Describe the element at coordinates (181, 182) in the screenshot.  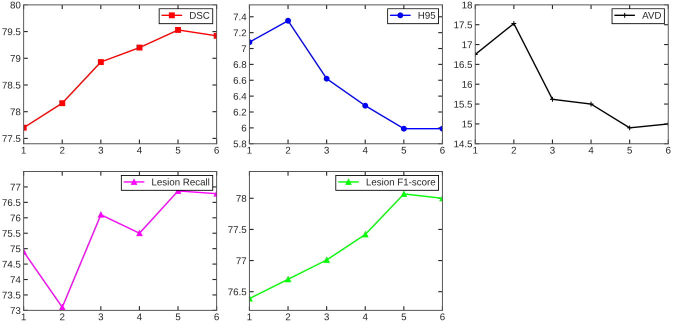
I see `legend-label: Lesion Recall` at that location.